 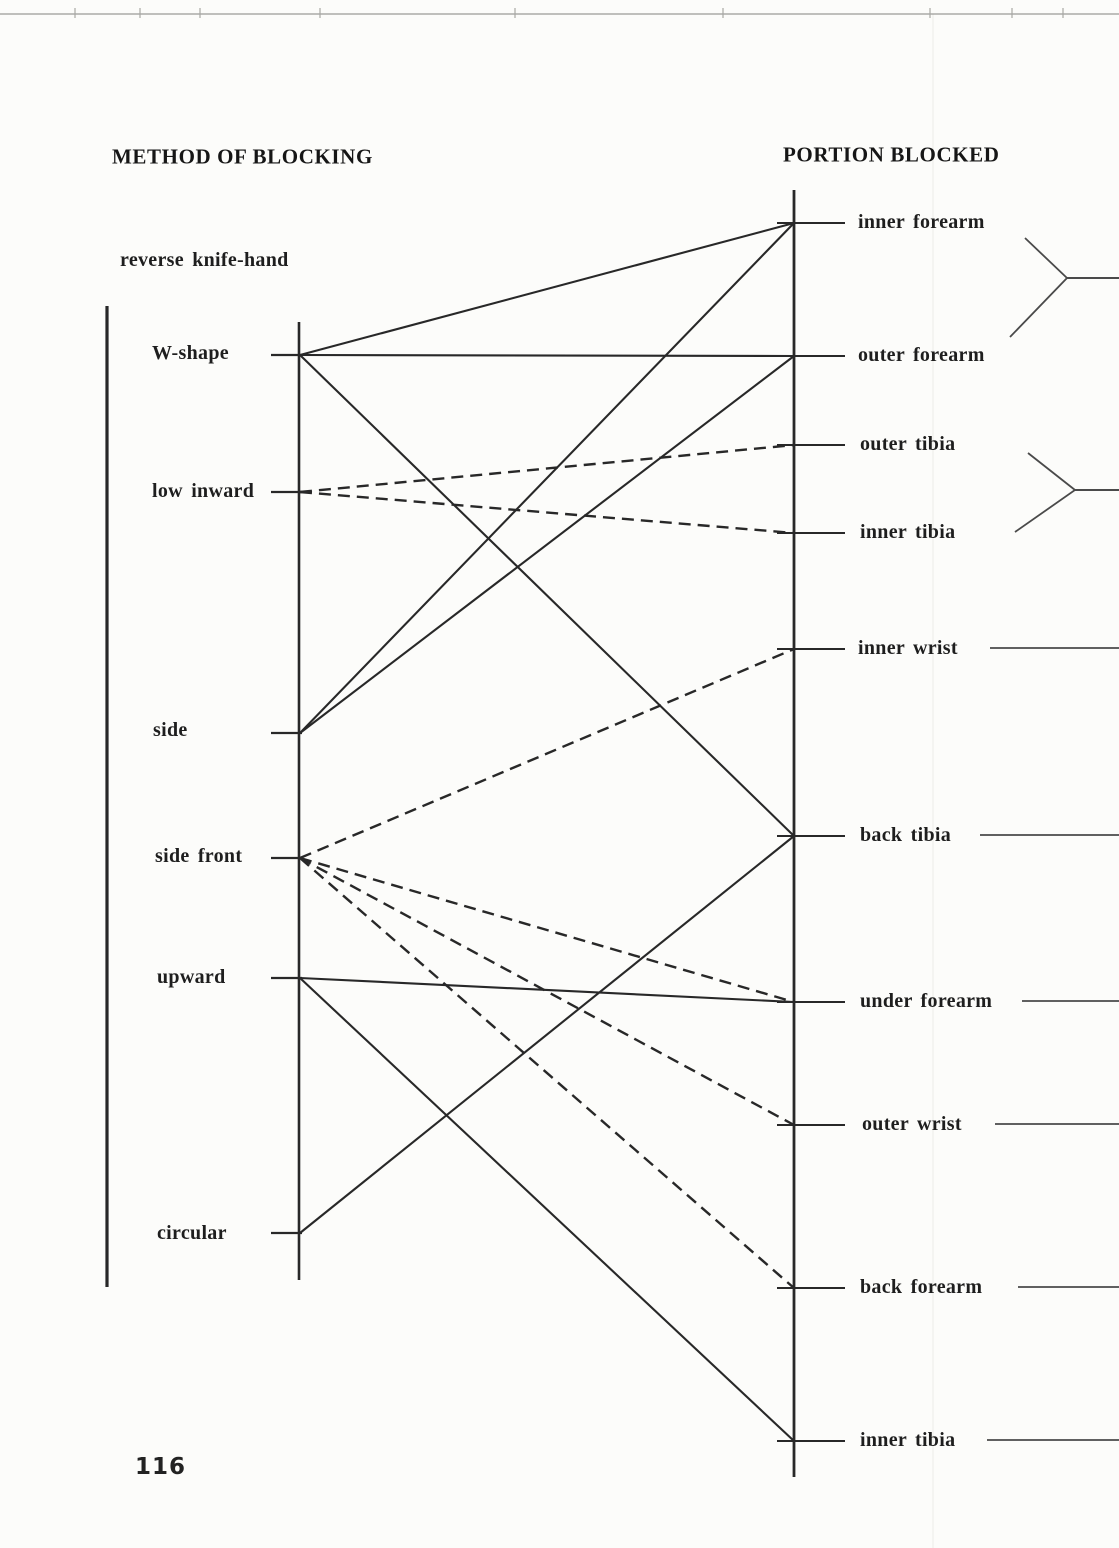 I want to click on portion-label-outer-tibia: outer tibia, so click(x=908, y=444).